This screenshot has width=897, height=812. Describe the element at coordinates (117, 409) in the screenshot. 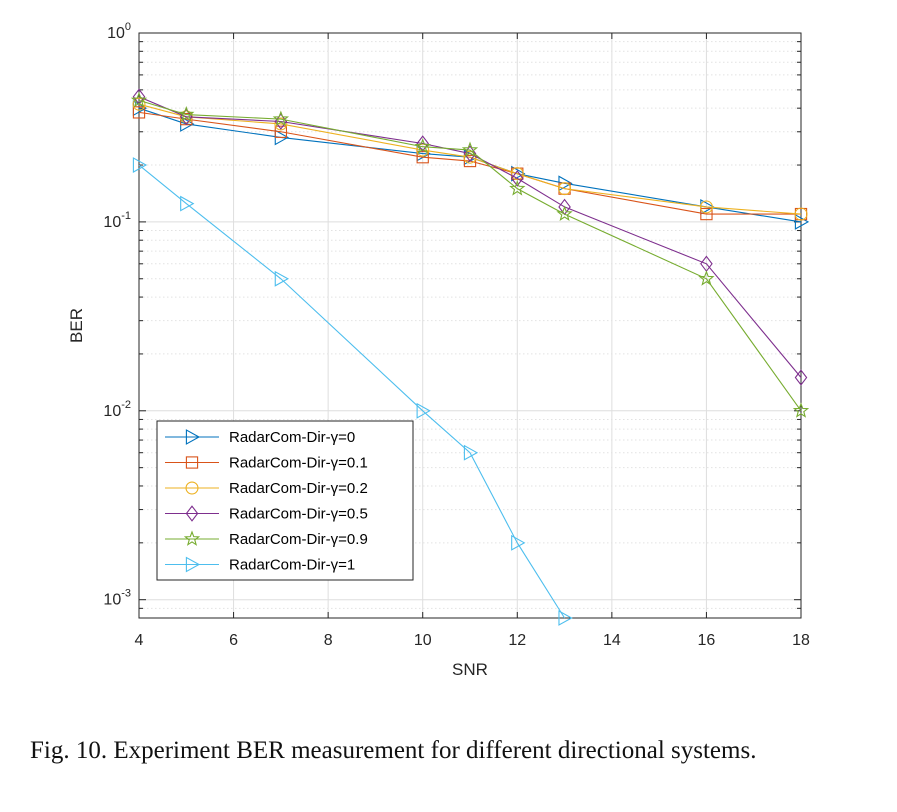

I see `y-tick-label: 10⁻²` at that location.